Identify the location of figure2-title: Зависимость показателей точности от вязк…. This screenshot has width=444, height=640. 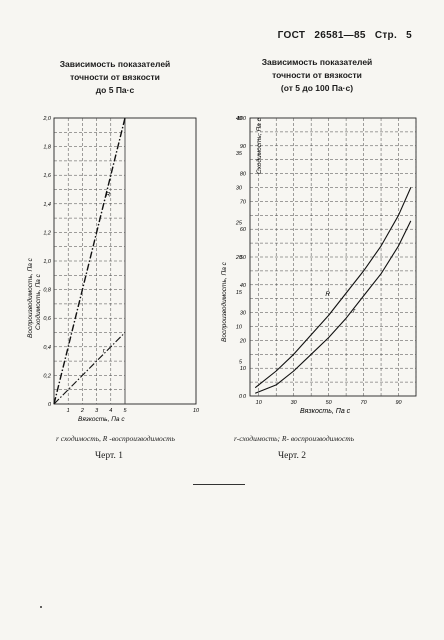
(317, 75).